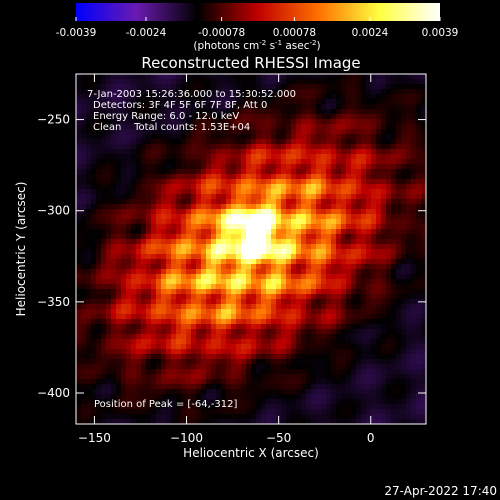 The width and height of the screenshot is (500, 500). I want to click on timestamp: 27-Apr-2022 17:40, so click(440, 491).